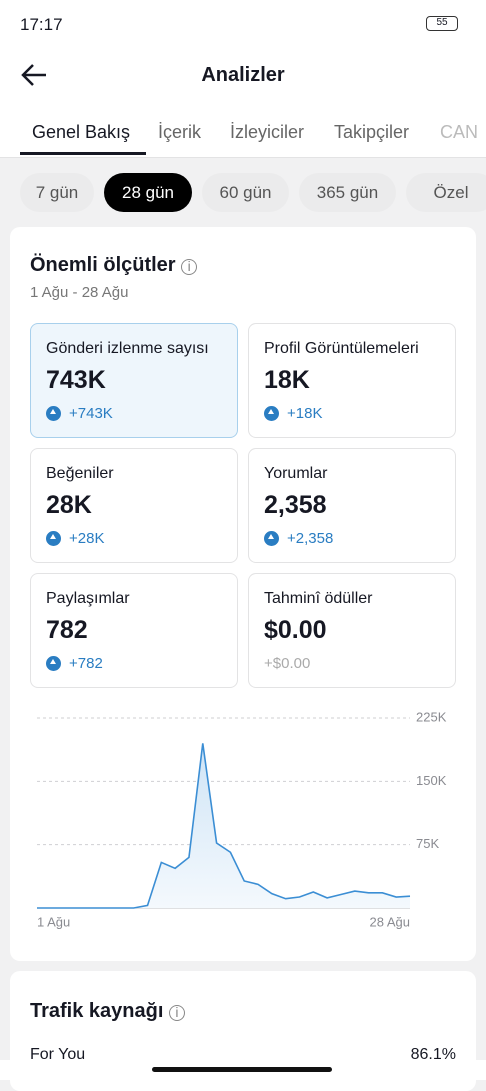 This screenshot has height=1091, width=486. What do you see at coordinates (57, 192) in the screenshot?
I see `period-pill: 7 gün` at bounding box center [57, 192].